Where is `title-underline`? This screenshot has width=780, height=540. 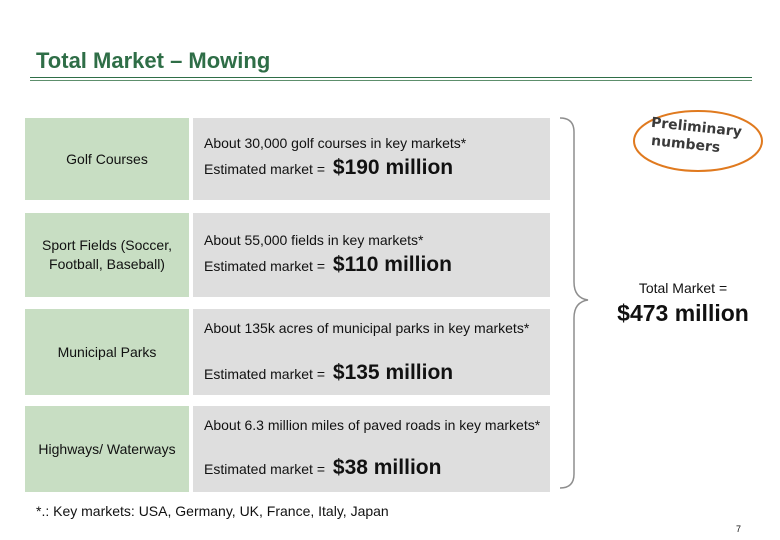
title-underline is located at coordinates (391, 77).